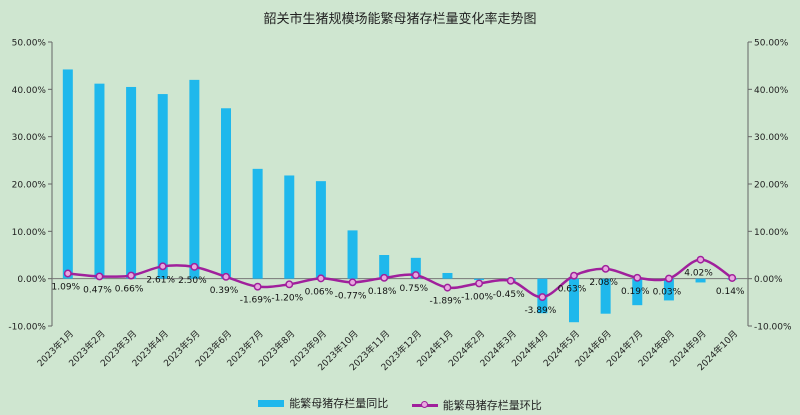 The image size is (800, 415). I want to click on y-tick-label: 30.00%, so click(29, 138).